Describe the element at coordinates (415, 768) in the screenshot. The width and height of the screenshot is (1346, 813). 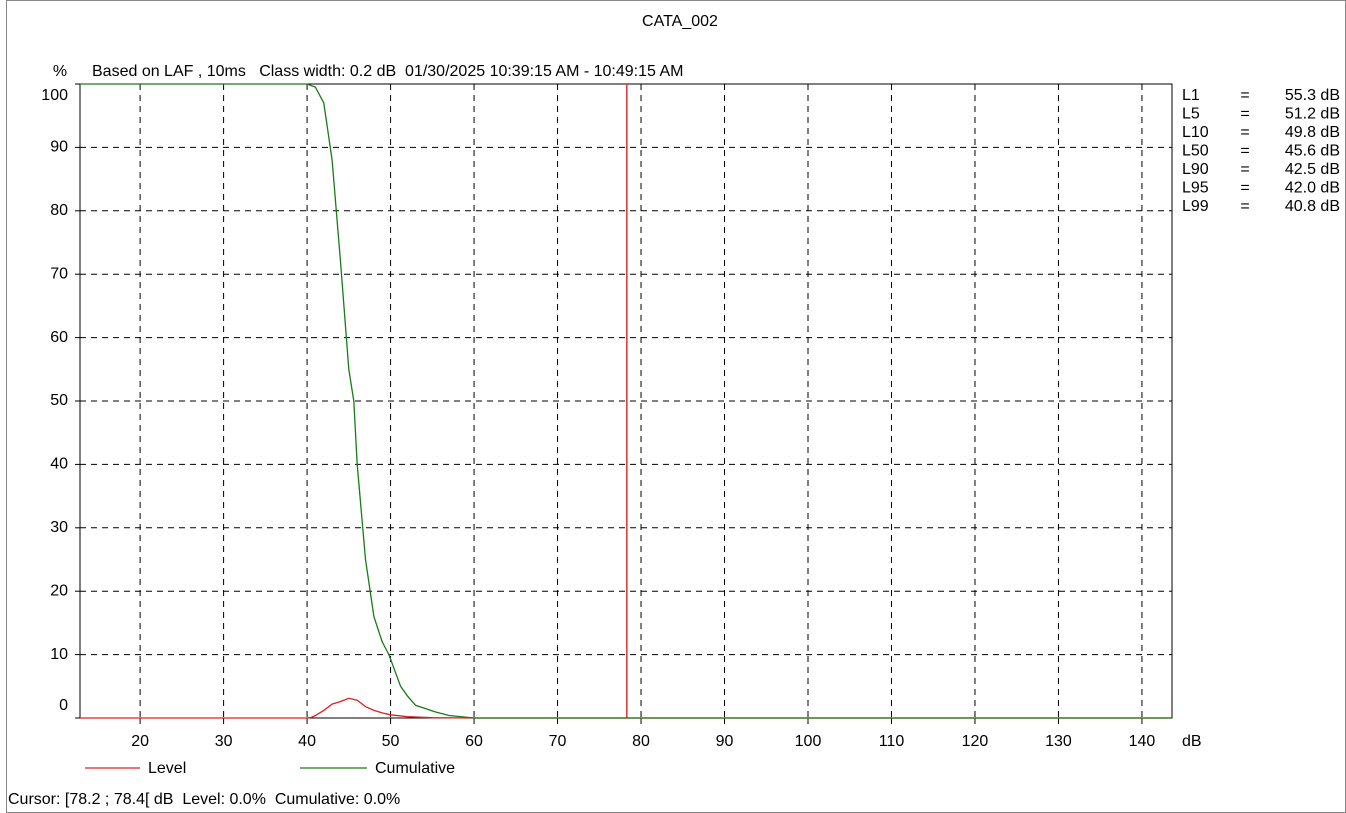
I see `legend-label: Cumulative` at that location.